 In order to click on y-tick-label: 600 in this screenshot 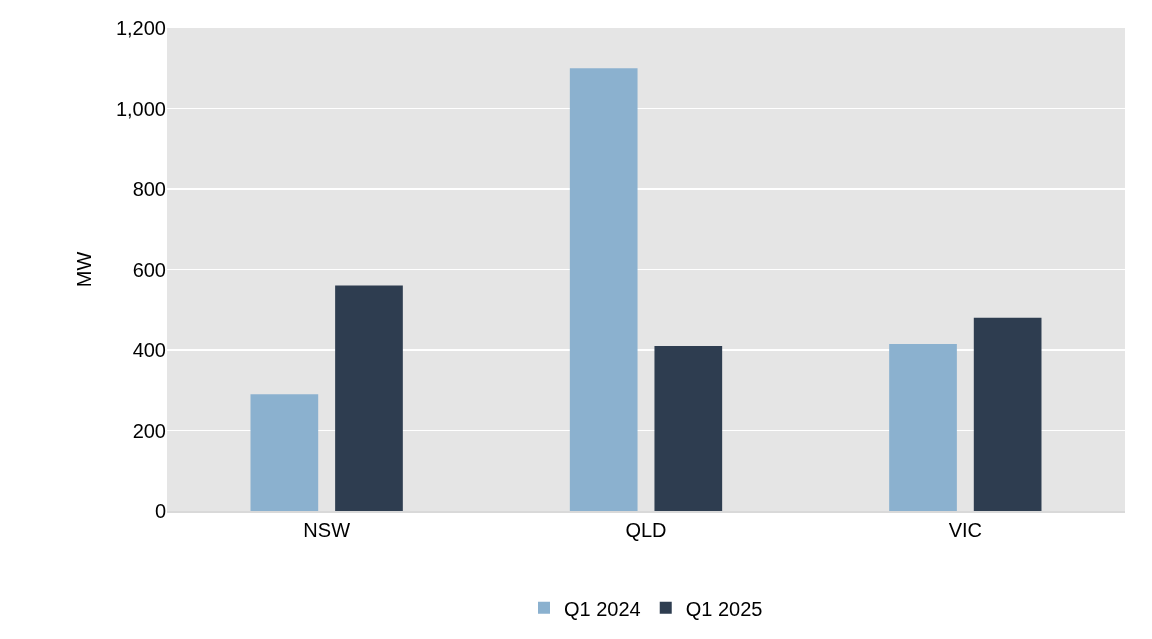, I will do `click(149, 269)`.